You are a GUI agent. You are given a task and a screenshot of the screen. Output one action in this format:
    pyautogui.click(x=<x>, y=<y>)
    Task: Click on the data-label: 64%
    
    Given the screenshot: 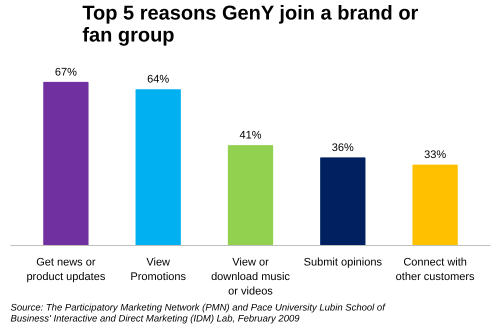 What is the action you would take?
    pyautogui.click(x=158, y=80)
    